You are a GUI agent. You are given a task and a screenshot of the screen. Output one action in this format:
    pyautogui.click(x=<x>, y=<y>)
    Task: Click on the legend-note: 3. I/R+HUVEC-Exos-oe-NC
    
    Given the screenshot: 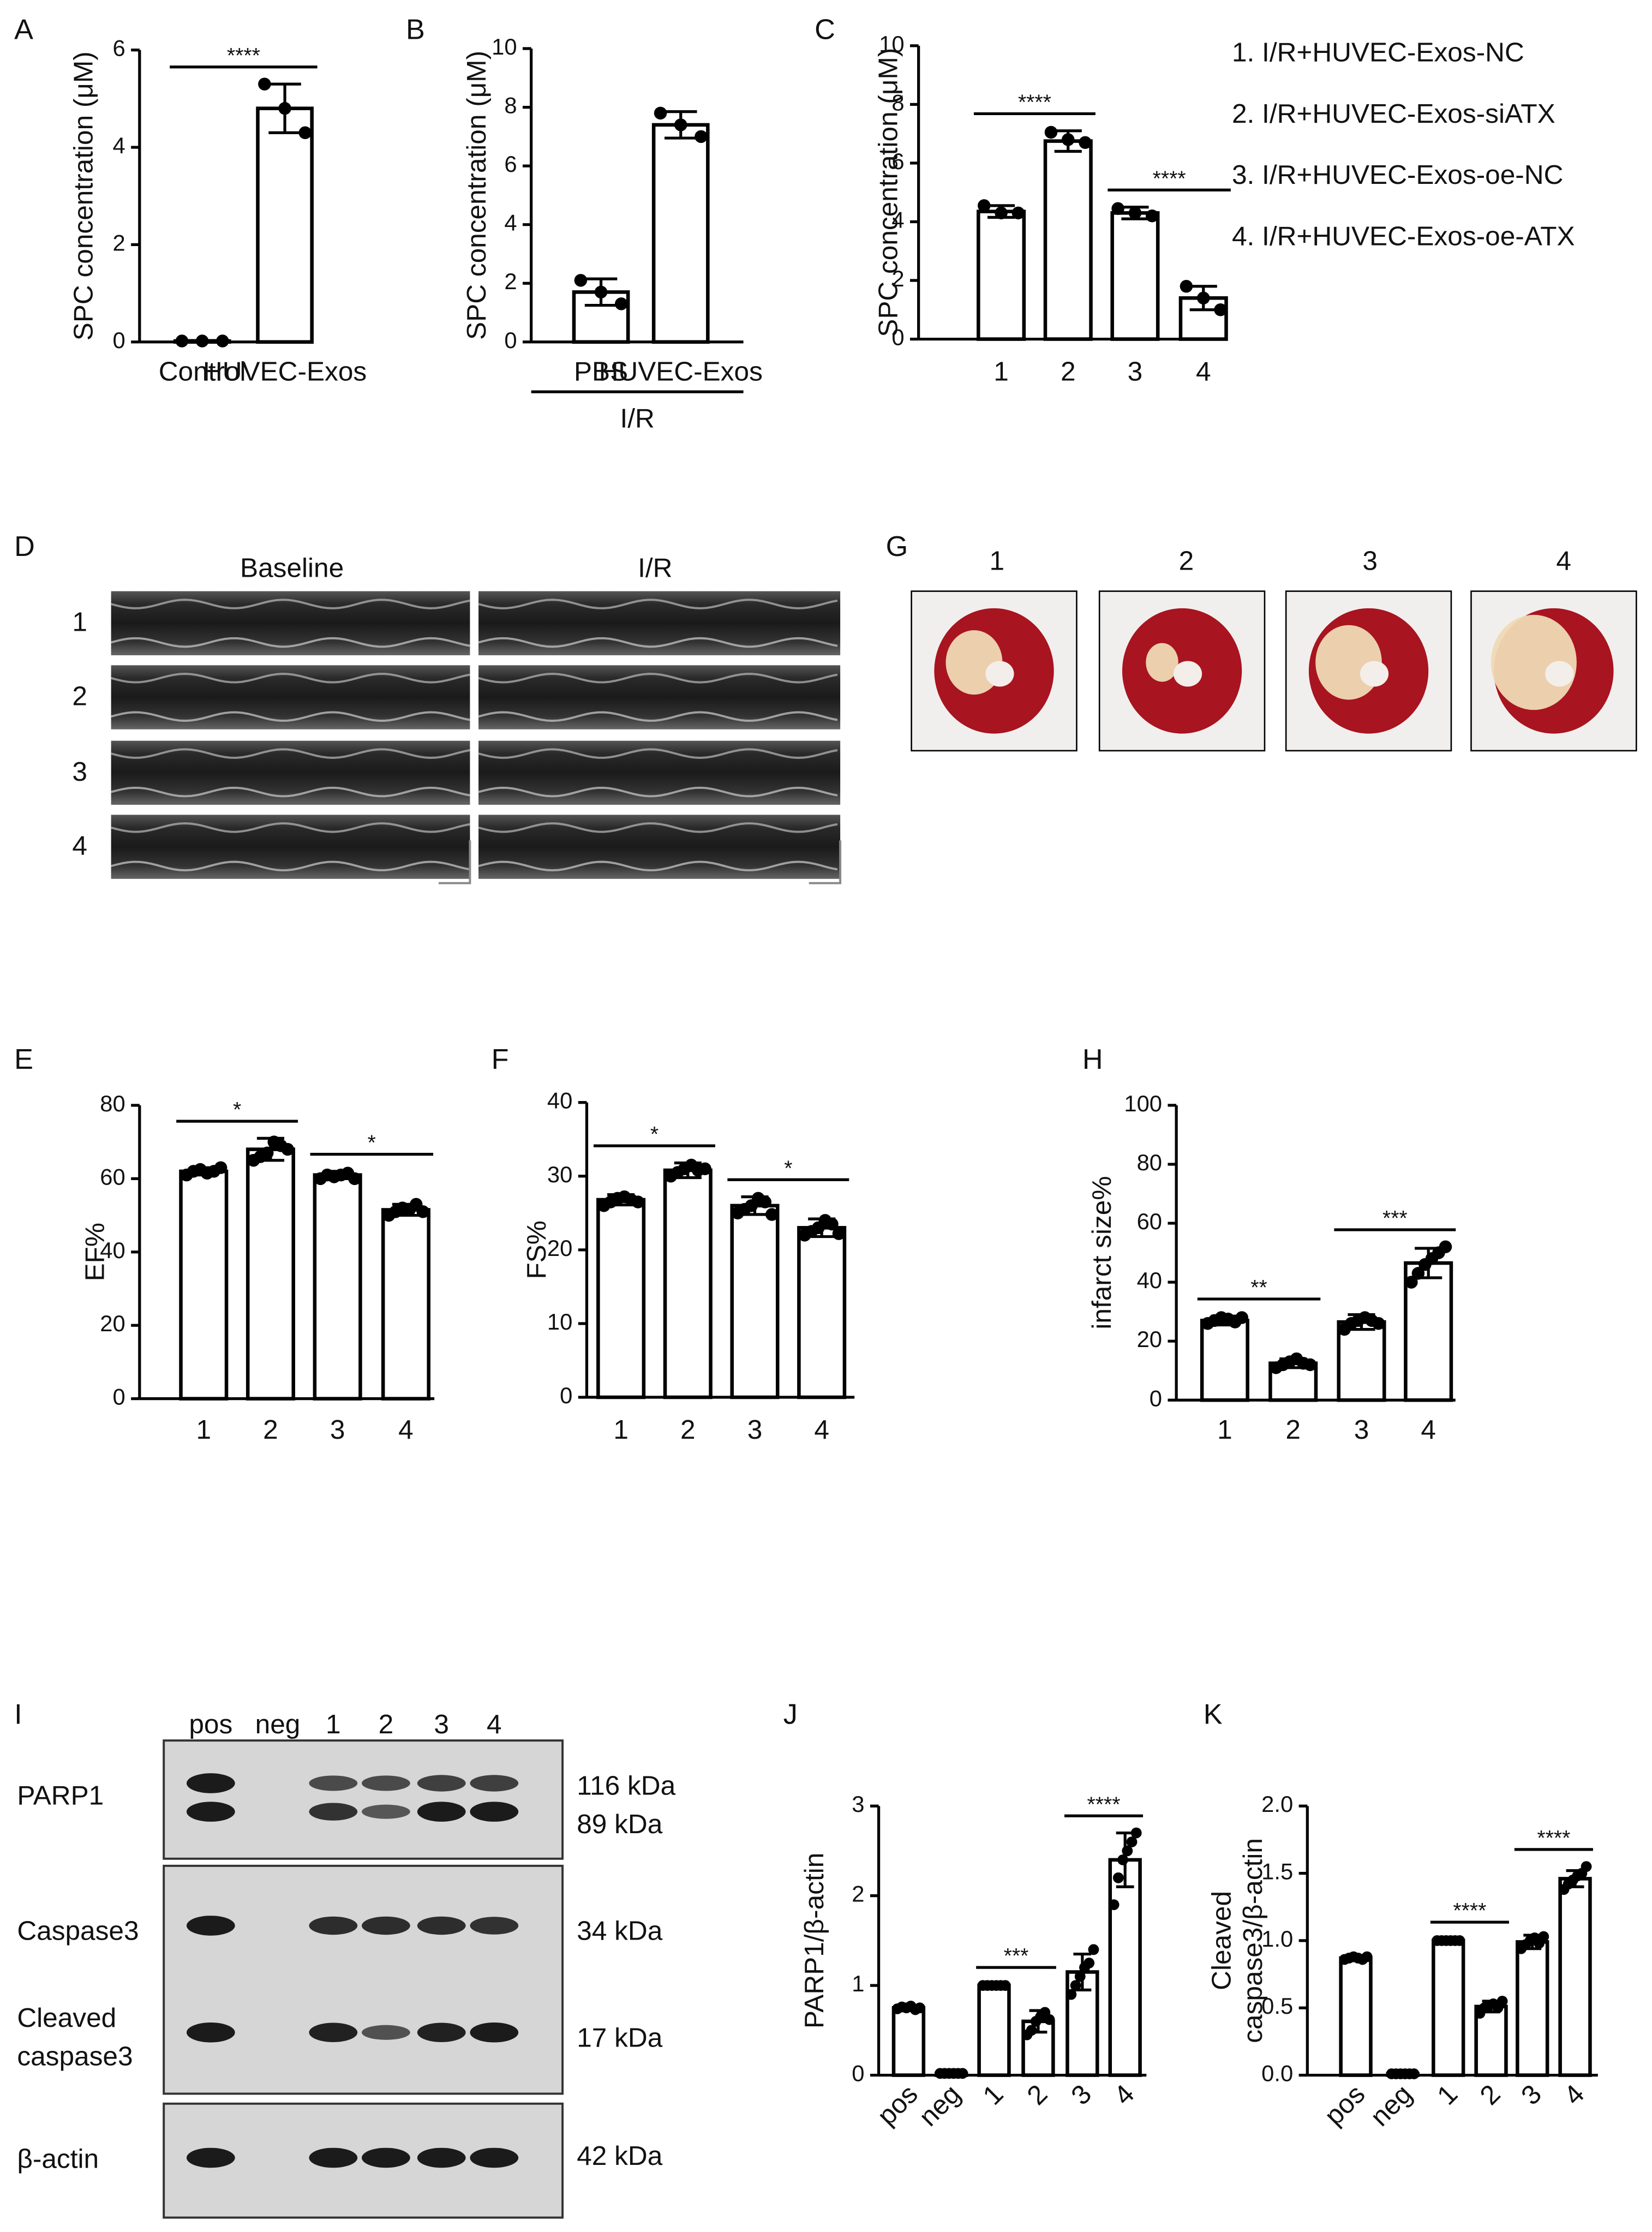 What is the action you would take?
    pyautogui.click(x=1397, y=175)
    